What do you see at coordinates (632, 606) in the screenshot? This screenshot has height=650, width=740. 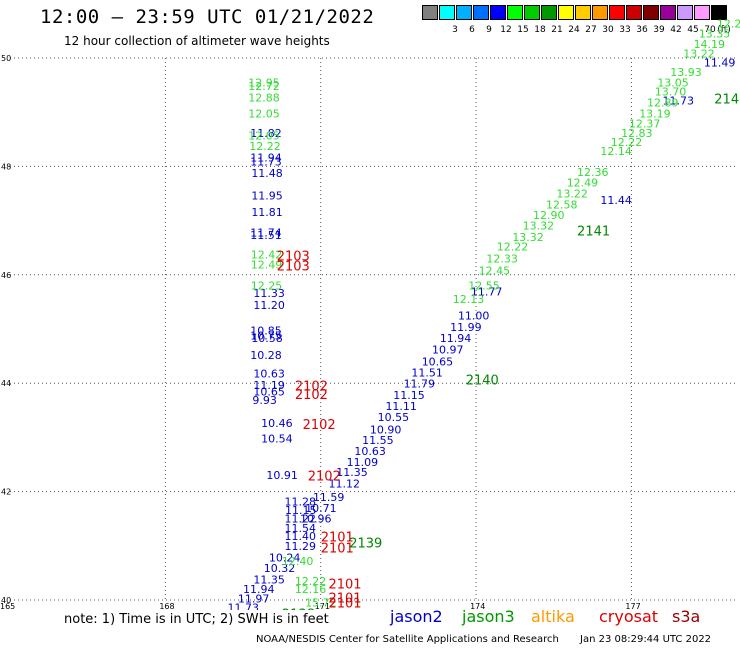 I see `x-tick-label: 177` at bounding box center [632, 606].